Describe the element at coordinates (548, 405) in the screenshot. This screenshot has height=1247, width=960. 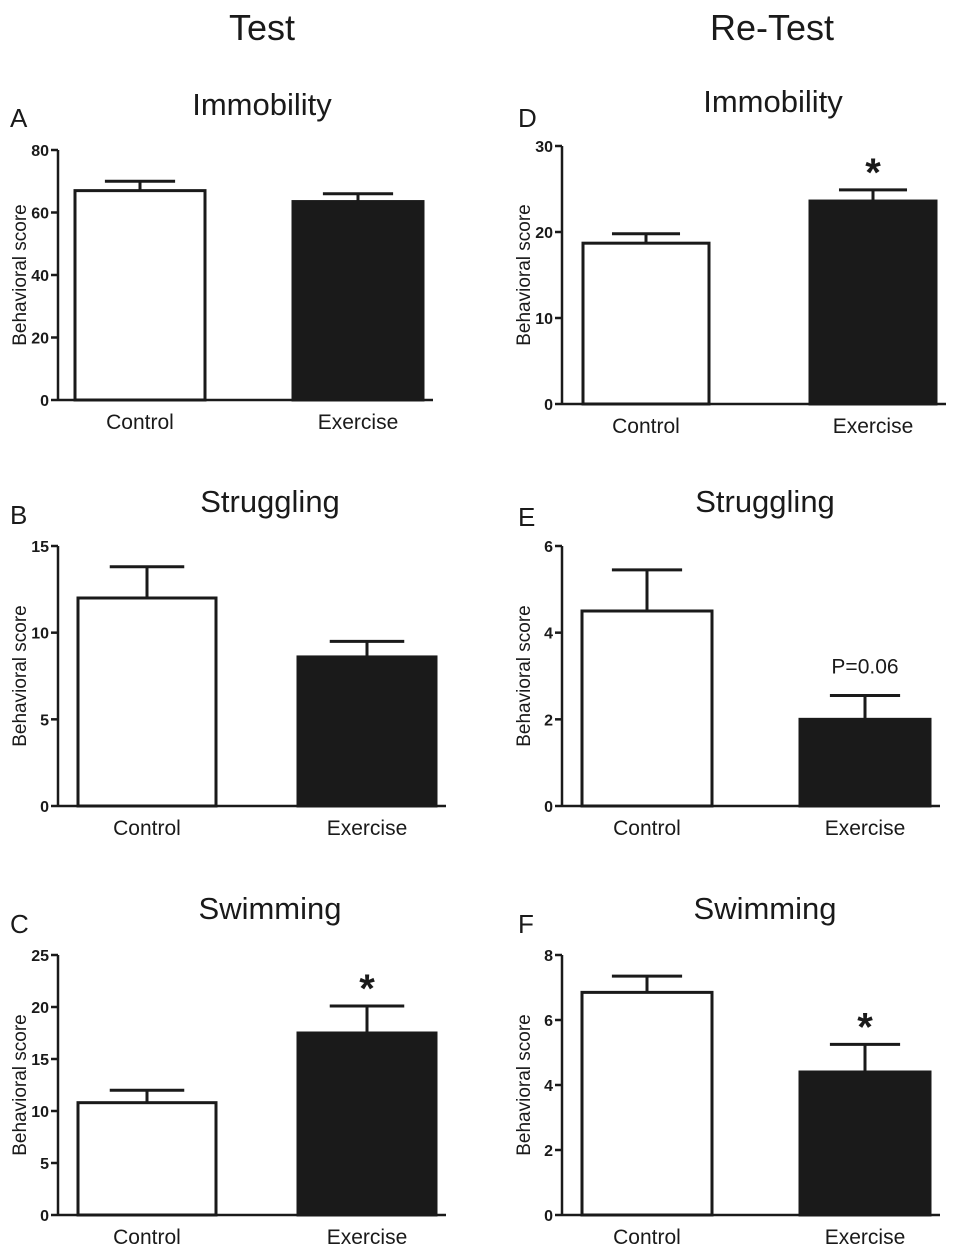
I see `panel-d-y-tick-label: 0` at that location.